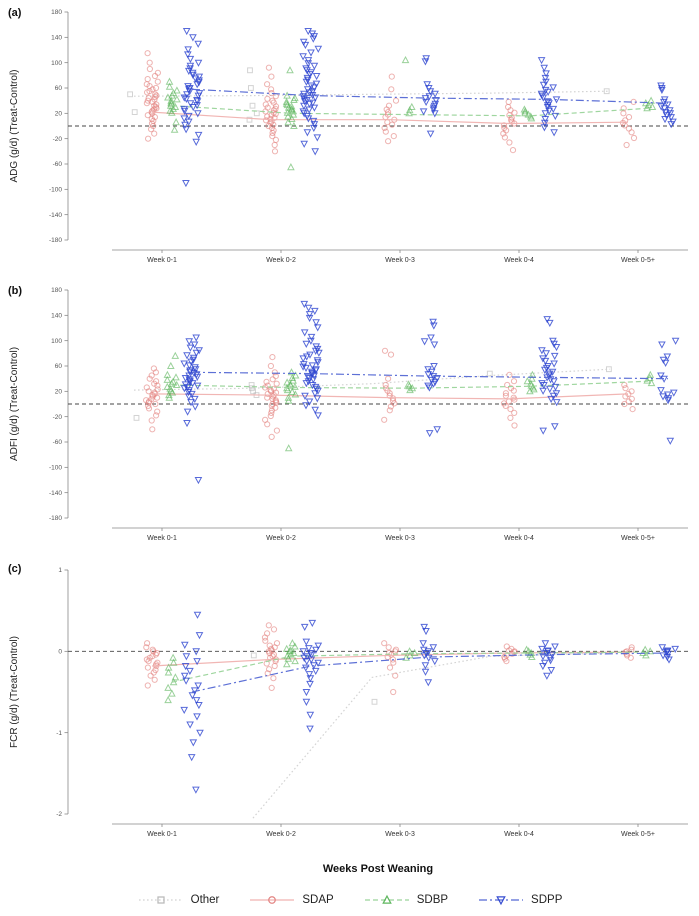 The height and width of the screenshot is (916, 699). Describe the element at coordinates (205, 900) in the screenshot. I see `legend-label: Other` at that location.